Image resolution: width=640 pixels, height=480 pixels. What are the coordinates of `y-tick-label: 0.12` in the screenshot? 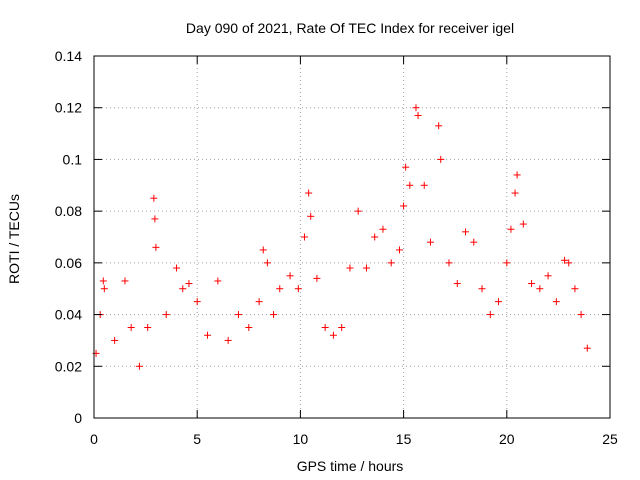 It's located at (68, 108).